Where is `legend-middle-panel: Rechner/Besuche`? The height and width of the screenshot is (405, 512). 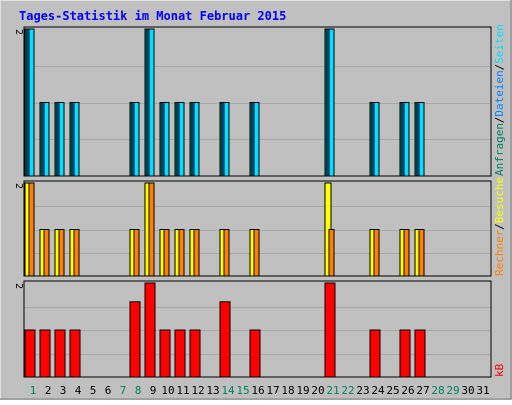 legend-middle-panel: Rechner/Besuche is located at coordinates (499, 226).